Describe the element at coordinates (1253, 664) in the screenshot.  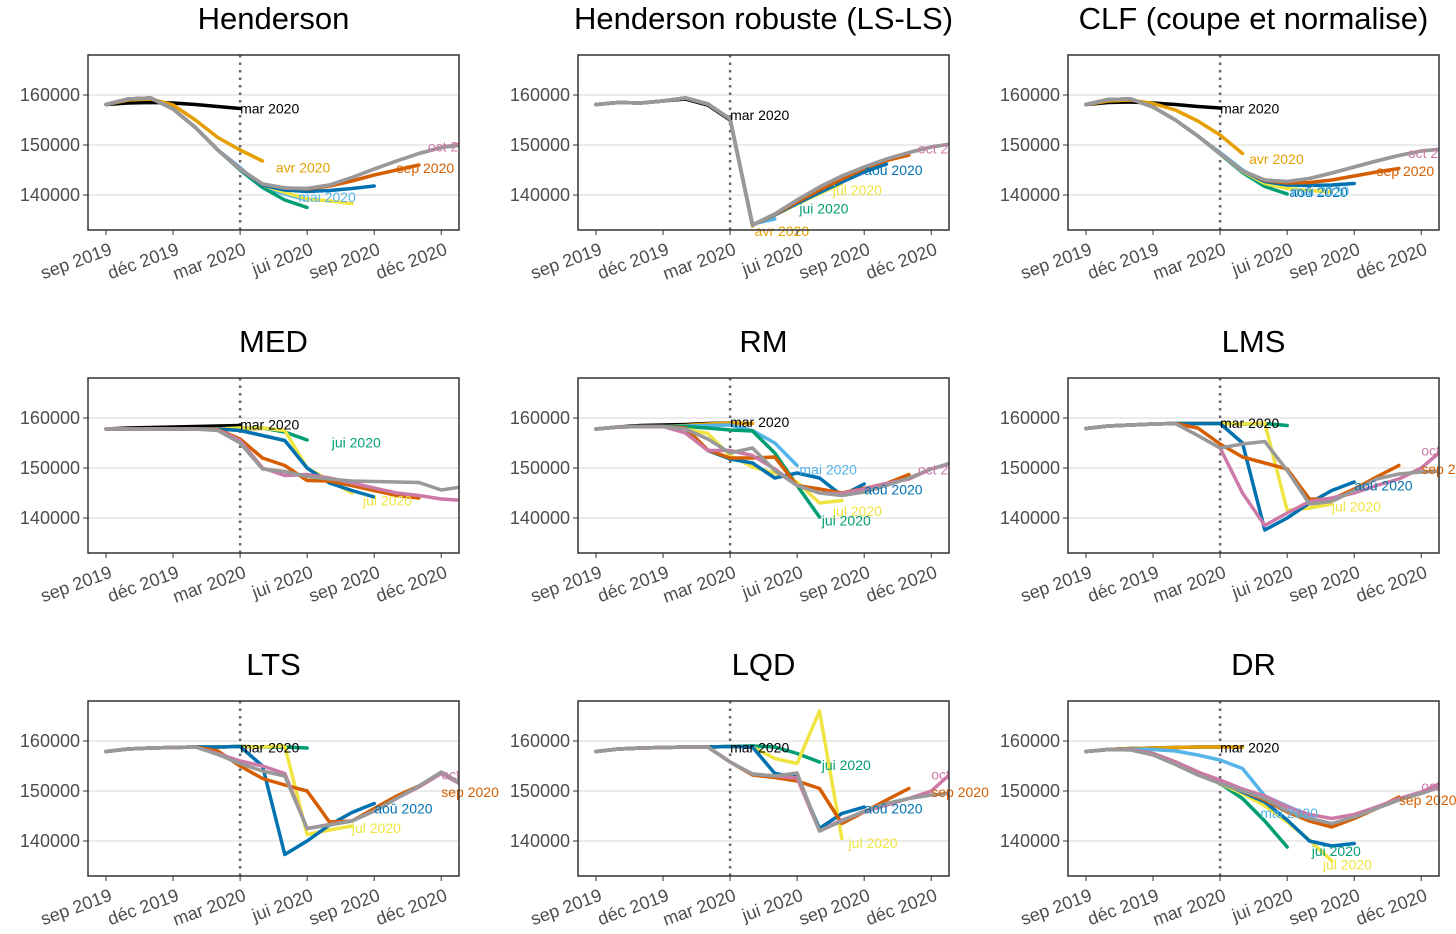
I see `panel-title: DR` at that location.